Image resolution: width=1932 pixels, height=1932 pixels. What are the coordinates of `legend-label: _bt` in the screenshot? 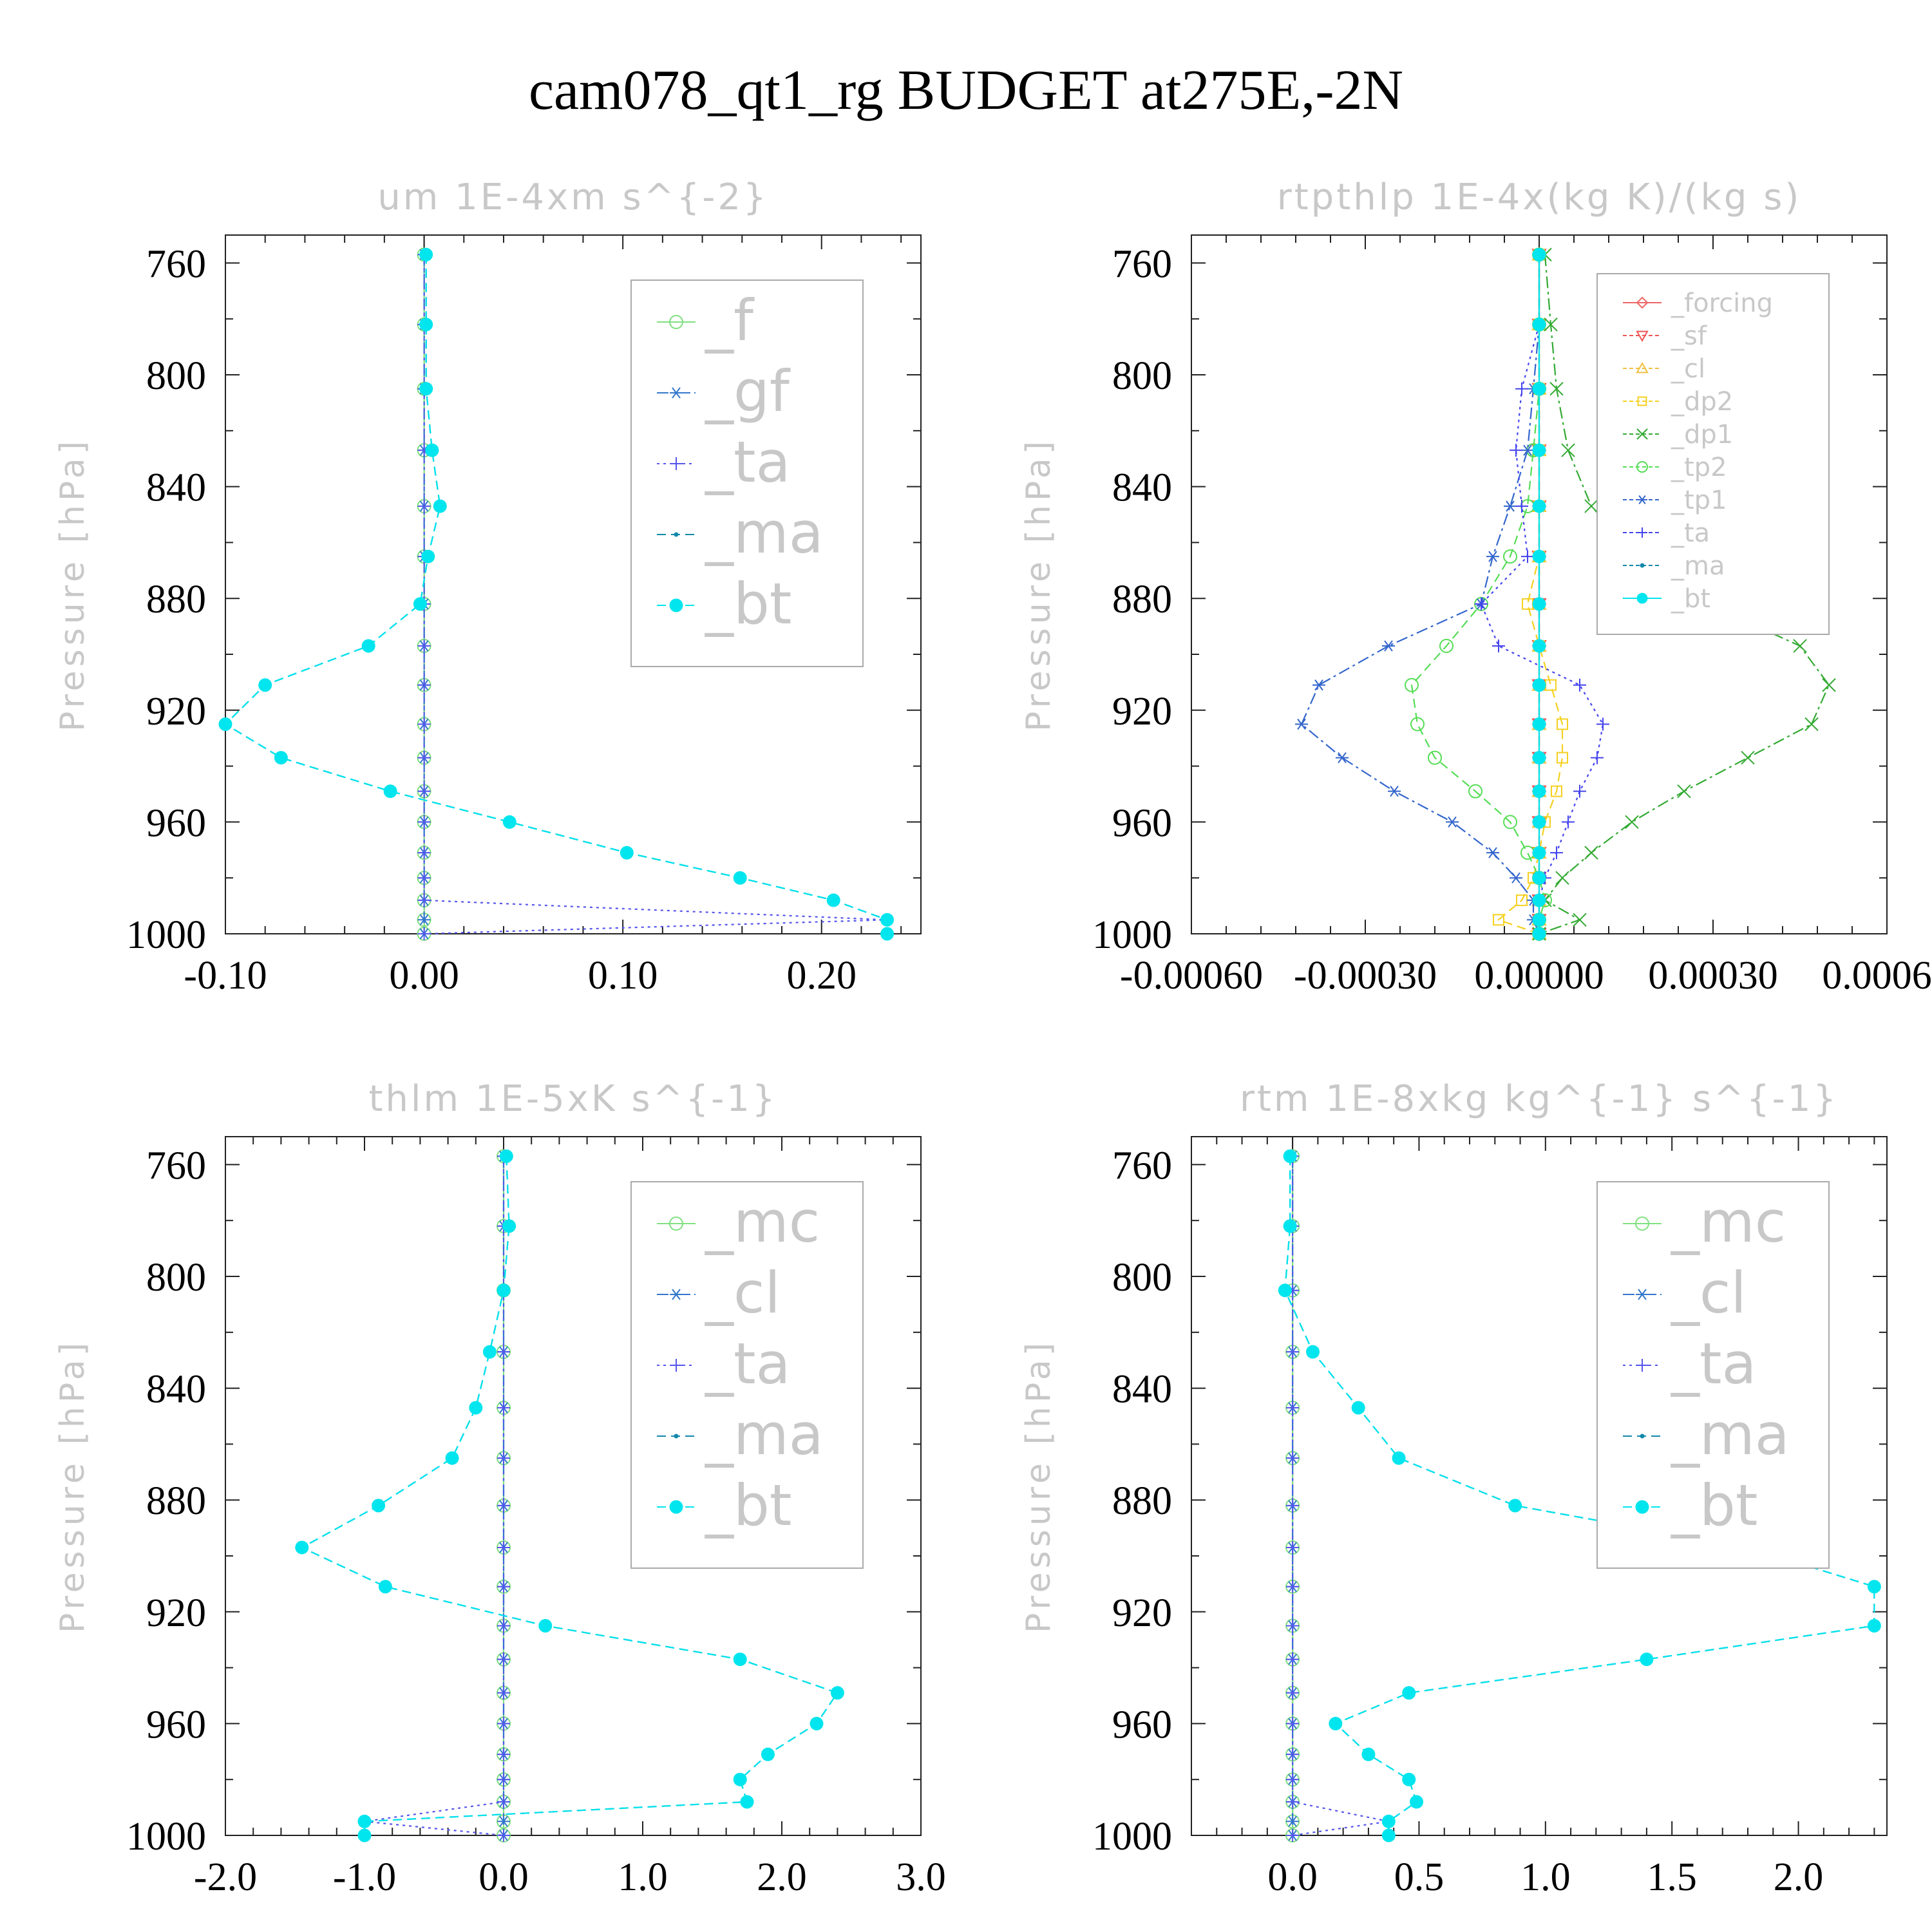 It's located at (1714, 1506).